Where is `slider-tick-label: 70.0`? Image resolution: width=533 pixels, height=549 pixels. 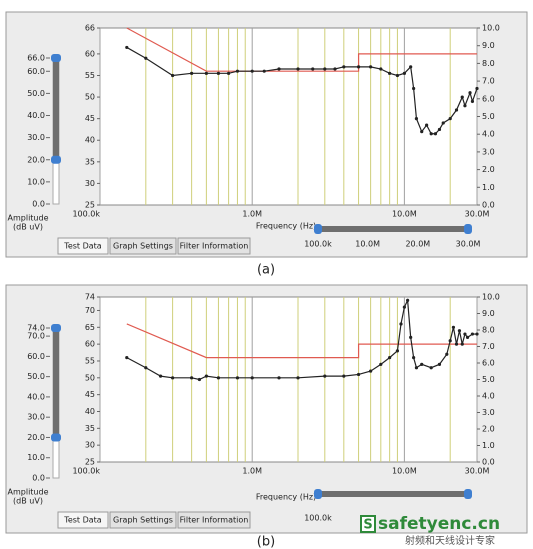 slider-tick-label: 70.0 is located at coordinates (36, 336).